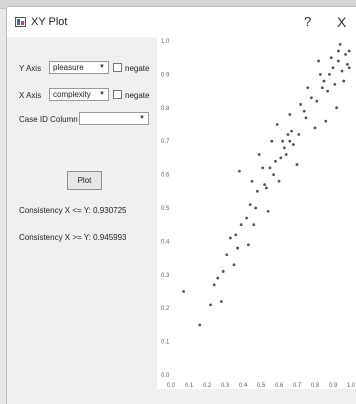  Describe the element at coordinates (171, 386) in the screenshot. I see `x-tick-label: 0.0` at that location.